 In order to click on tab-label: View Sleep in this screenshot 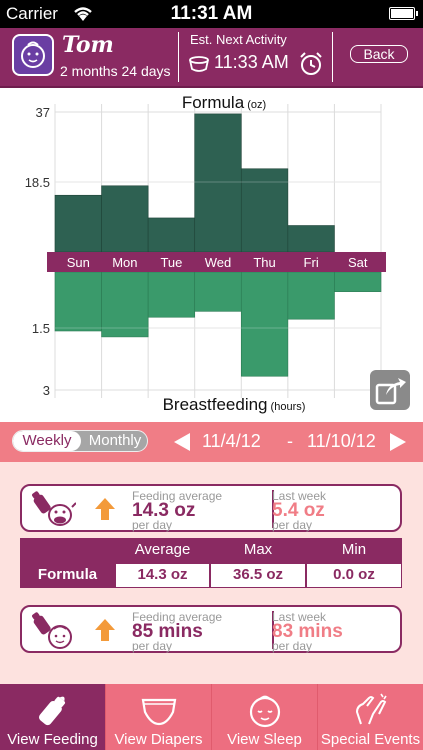, I will do `click(264, 739)`.